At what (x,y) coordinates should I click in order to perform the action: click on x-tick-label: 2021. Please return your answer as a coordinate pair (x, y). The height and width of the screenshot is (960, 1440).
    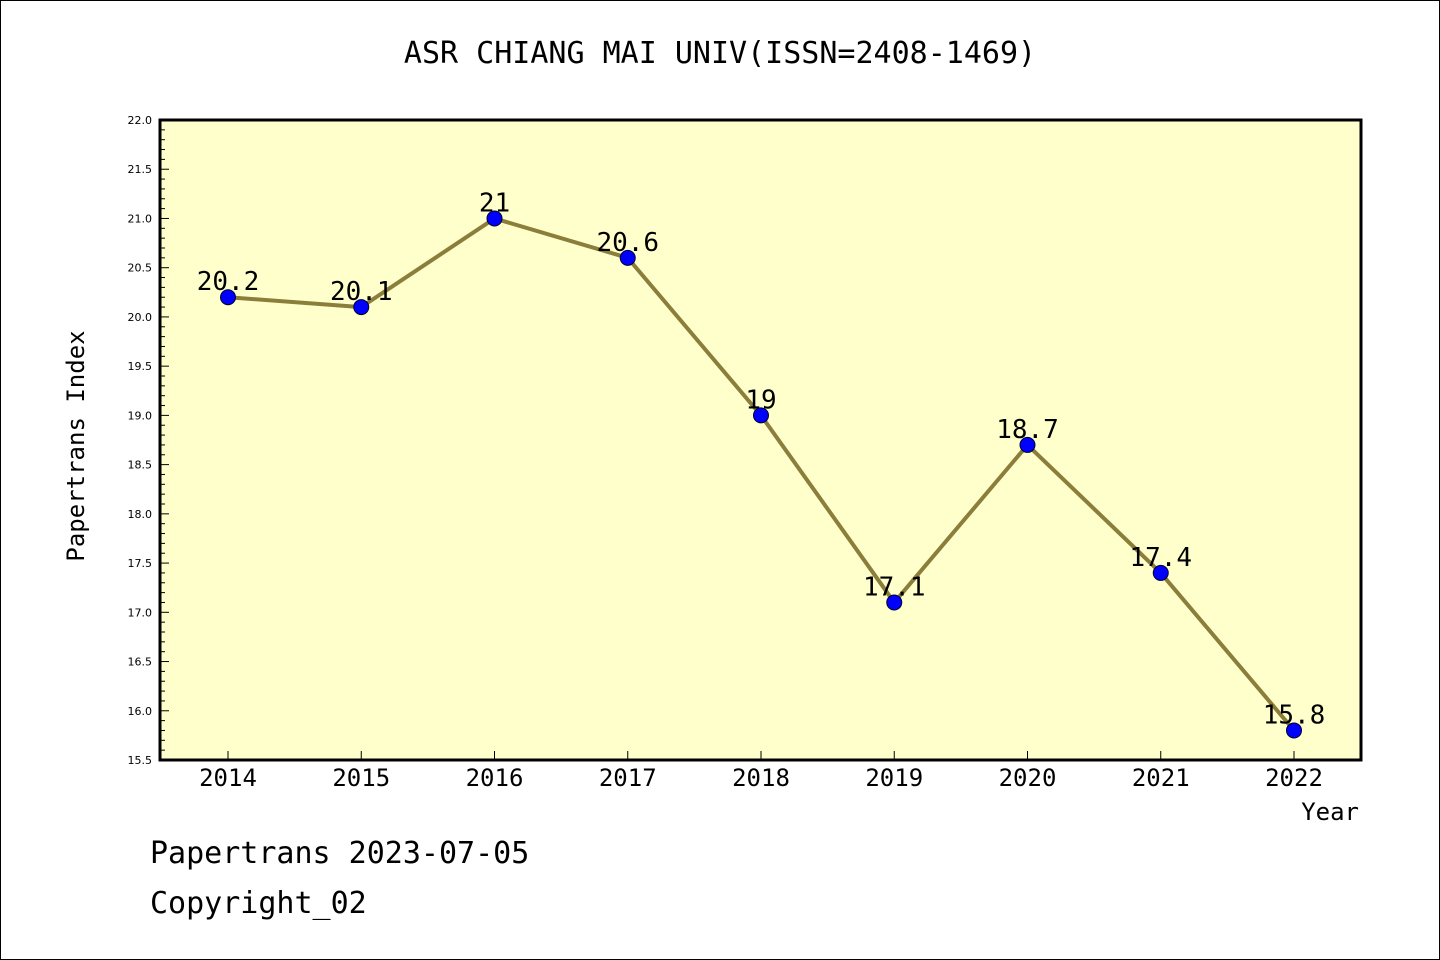
    Looking at the image, I should click on (1161, 778).